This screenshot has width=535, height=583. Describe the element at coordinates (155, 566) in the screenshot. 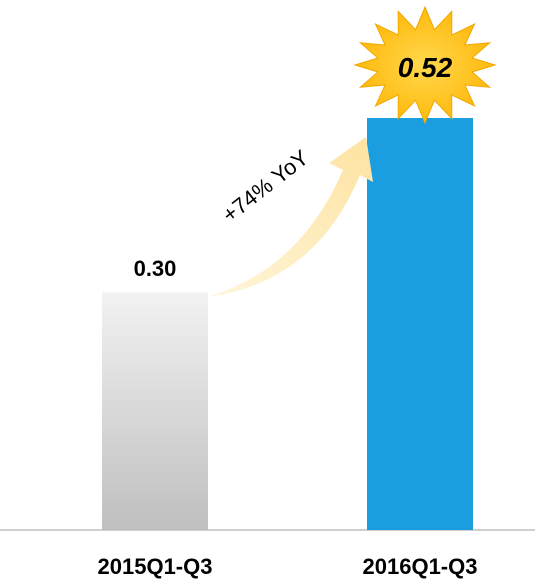

I see `x-tick-label-2015q1-q3: 2015Q1-Q3` at that location.